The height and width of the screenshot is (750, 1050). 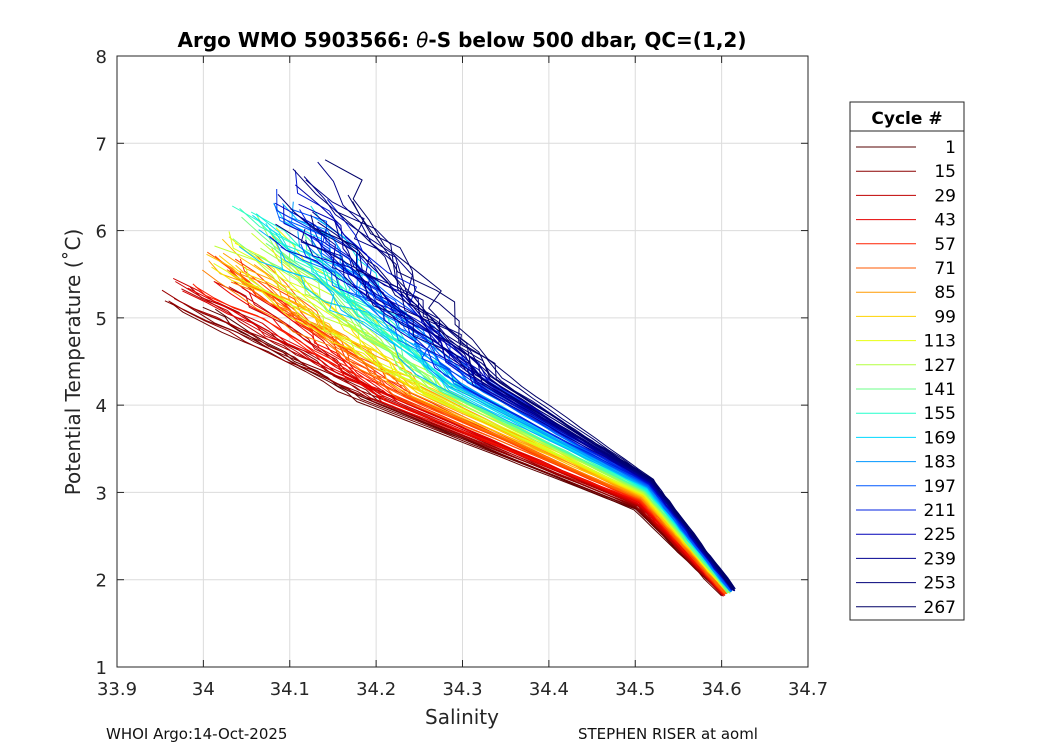 What do you see at coordinates (940, 487) in the screenshot?
I see `legend-label: 197` at bounding box center [940, 487].